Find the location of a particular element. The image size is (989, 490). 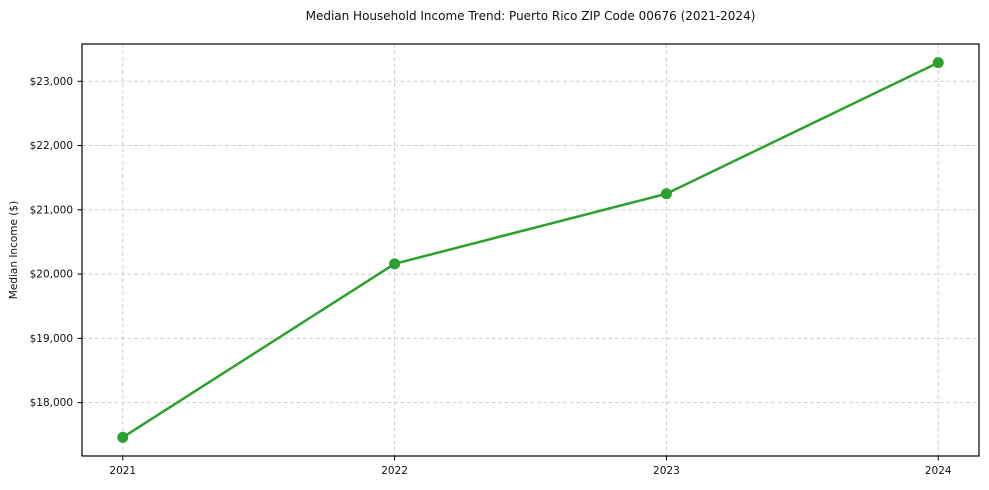

x-tick-label: 2021 is located at coordinates (122, 471).